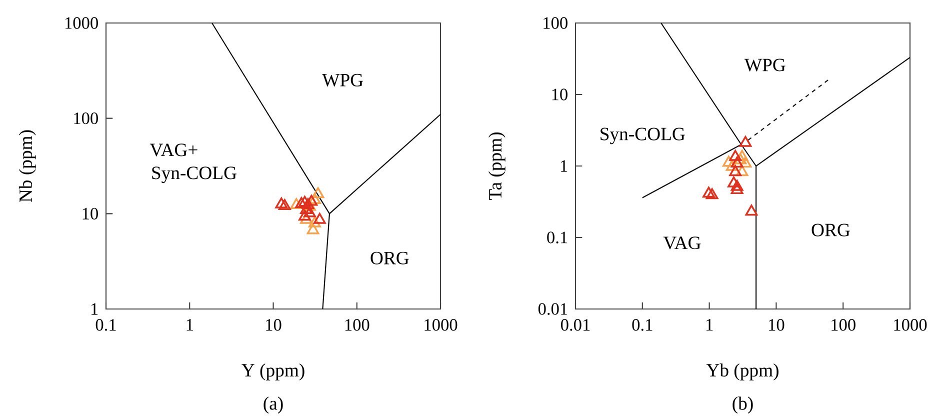  Describe the element at coordinates (174, 150) in the screenshot. I see `annotation: VAG+` at that location.